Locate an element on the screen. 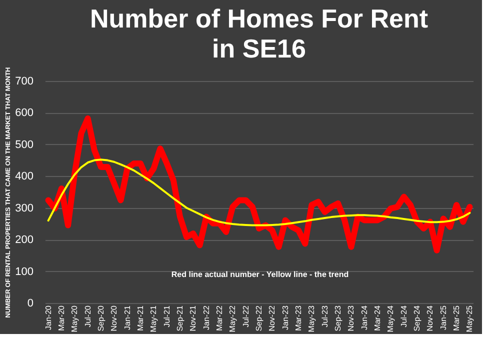 This screenshot has height=338, width=488. x-tick-label: Jul-23 is located at coordinates (325, 316).